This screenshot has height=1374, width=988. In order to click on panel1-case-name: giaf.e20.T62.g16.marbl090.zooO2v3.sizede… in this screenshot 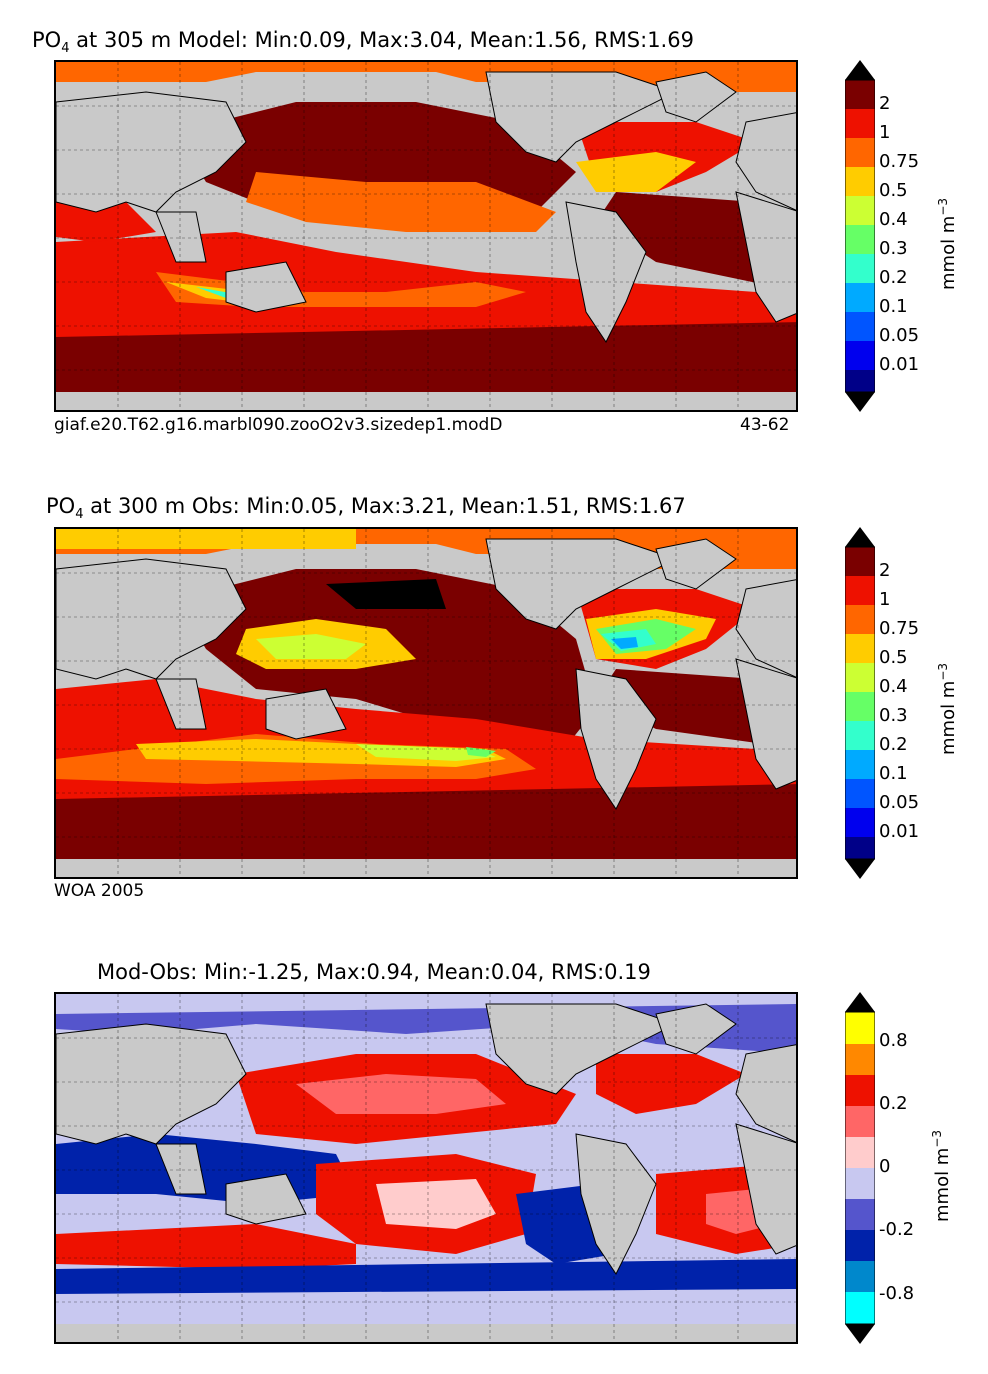, I will do `click(278, 425)`.